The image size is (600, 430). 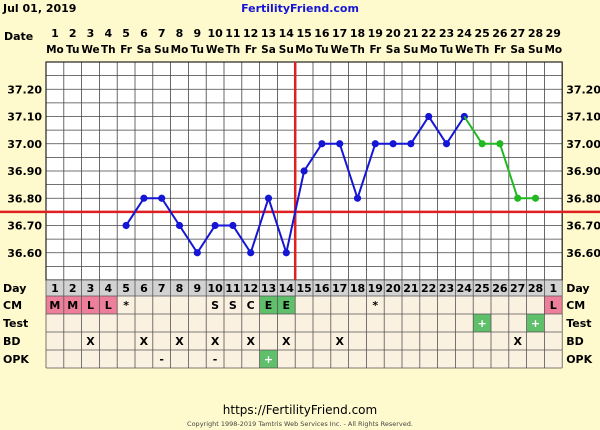 What do you see at coordinates (24, 253) in the screenshot?
I see `y-tick-label-left: 36.60` at bounding box center [24, 253].